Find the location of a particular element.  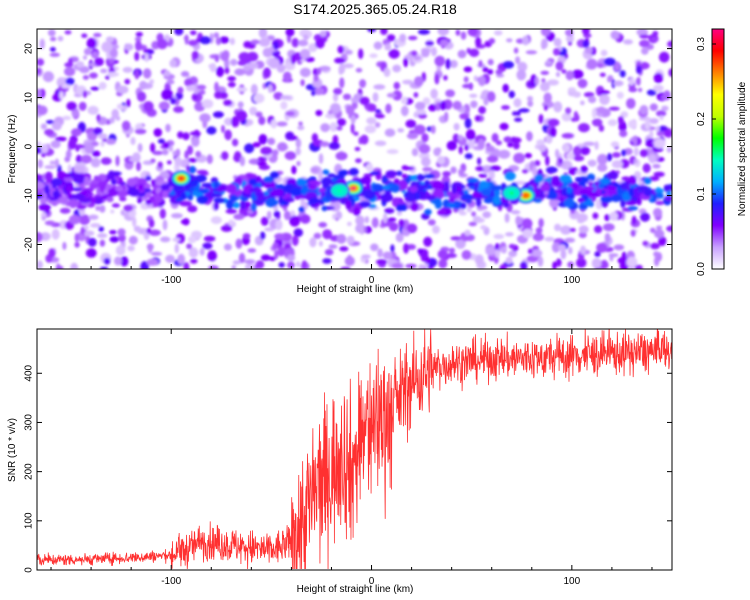

snr-y-tick-label: 100 is located at coordinates (29, 520).